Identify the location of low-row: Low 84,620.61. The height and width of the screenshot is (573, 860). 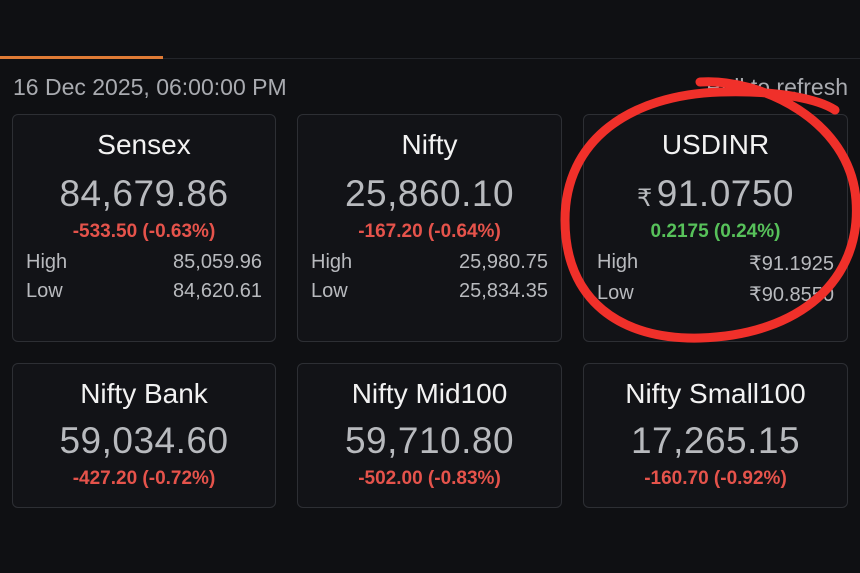
(144, 291).